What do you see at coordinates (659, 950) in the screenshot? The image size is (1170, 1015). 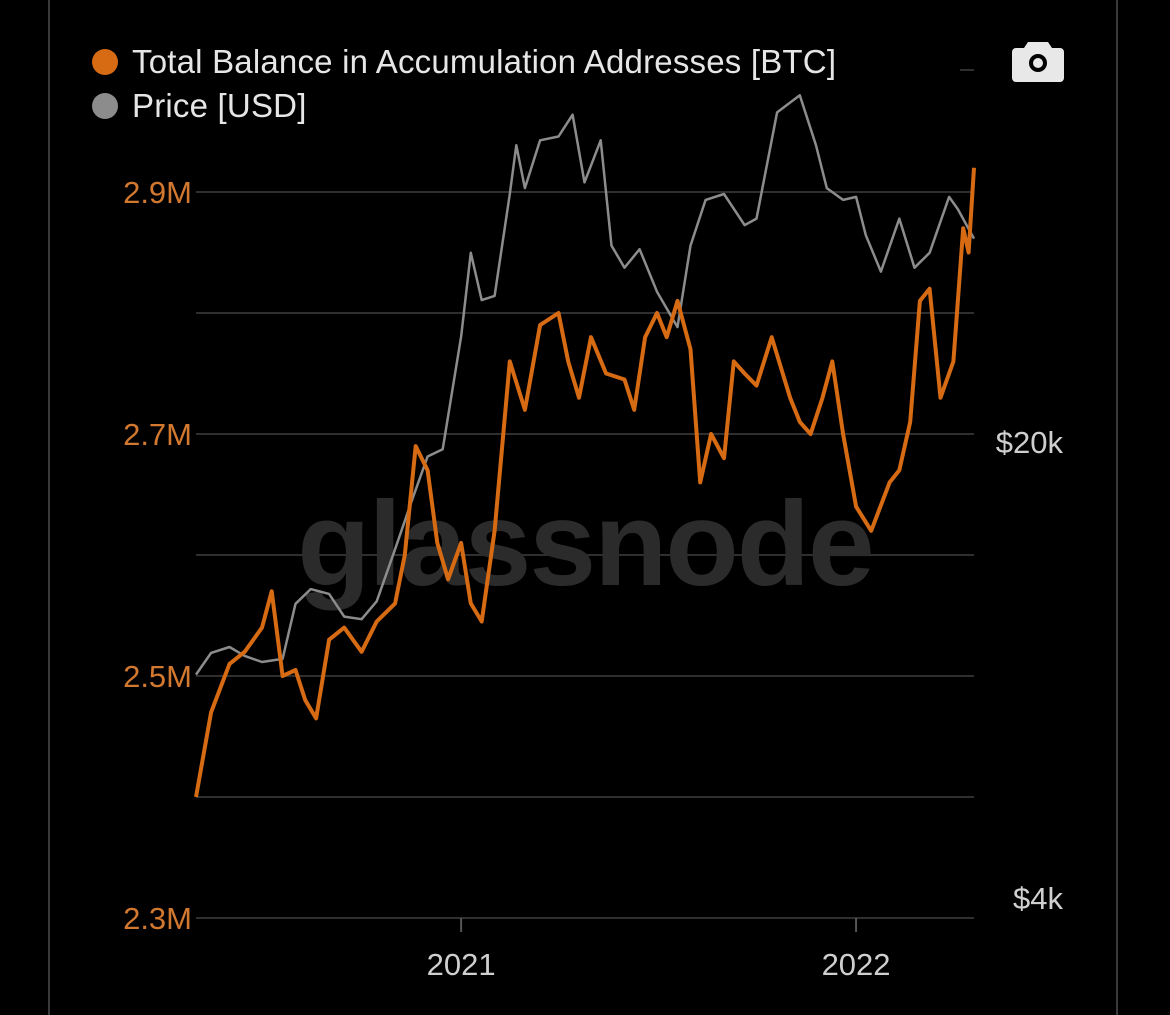 I see `x-axis: 2021 2022` at bounding box center [659, 950].